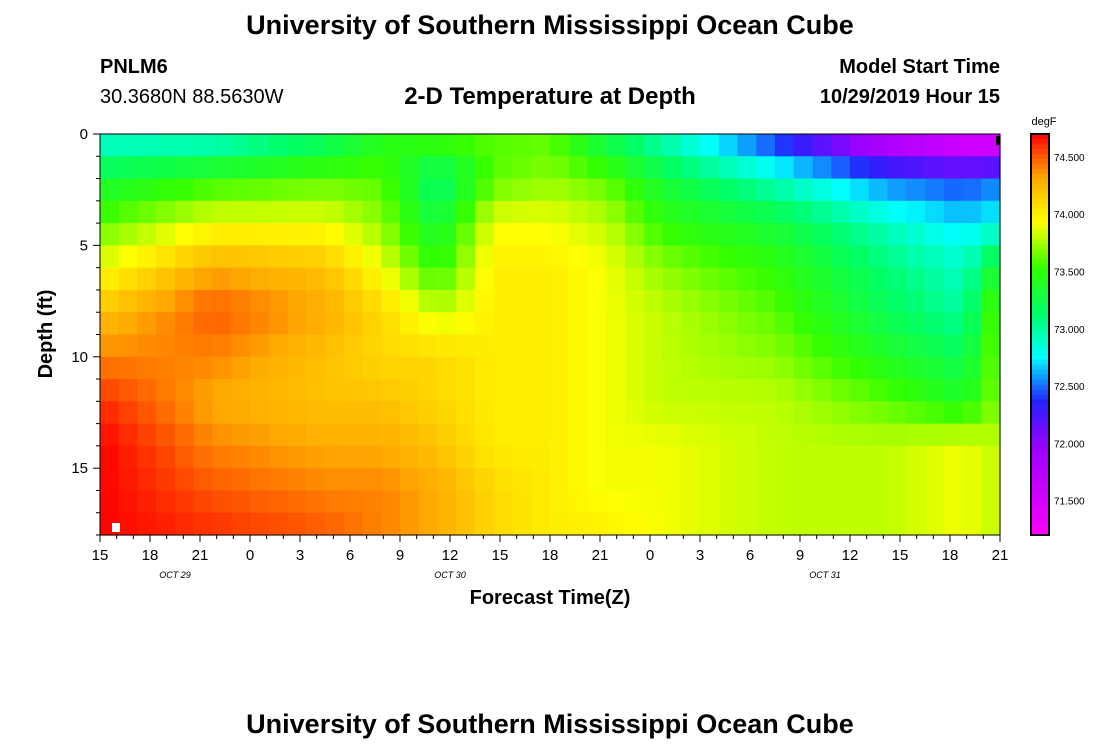 This screenshot has height=750, width=1100. What do you see at coordinates (79, 468) in the screenshot?
I see `y-tick-label: 15` at bounding box center [79, 468].